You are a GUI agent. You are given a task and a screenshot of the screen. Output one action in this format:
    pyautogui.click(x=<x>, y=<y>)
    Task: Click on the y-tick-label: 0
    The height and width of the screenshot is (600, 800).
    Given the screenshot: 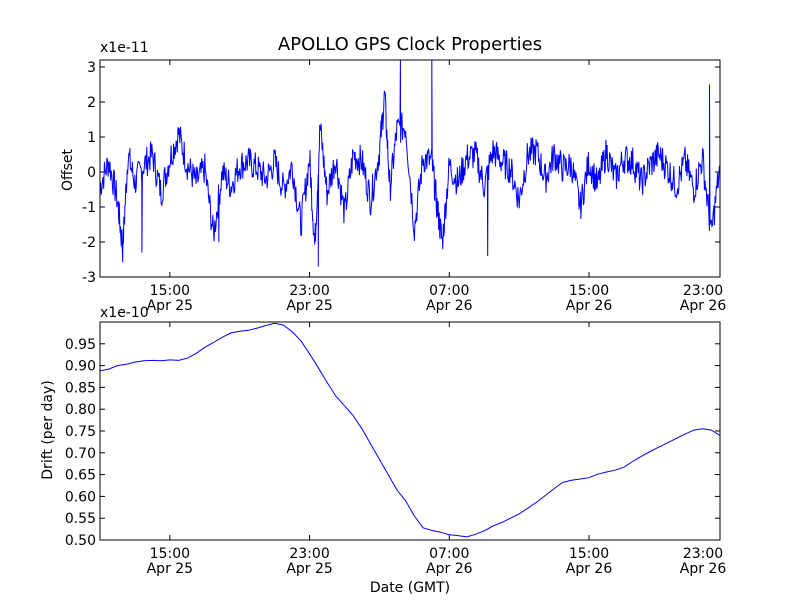 What is the action you would take?
    pyautogui.click(x=91, y=173)
    